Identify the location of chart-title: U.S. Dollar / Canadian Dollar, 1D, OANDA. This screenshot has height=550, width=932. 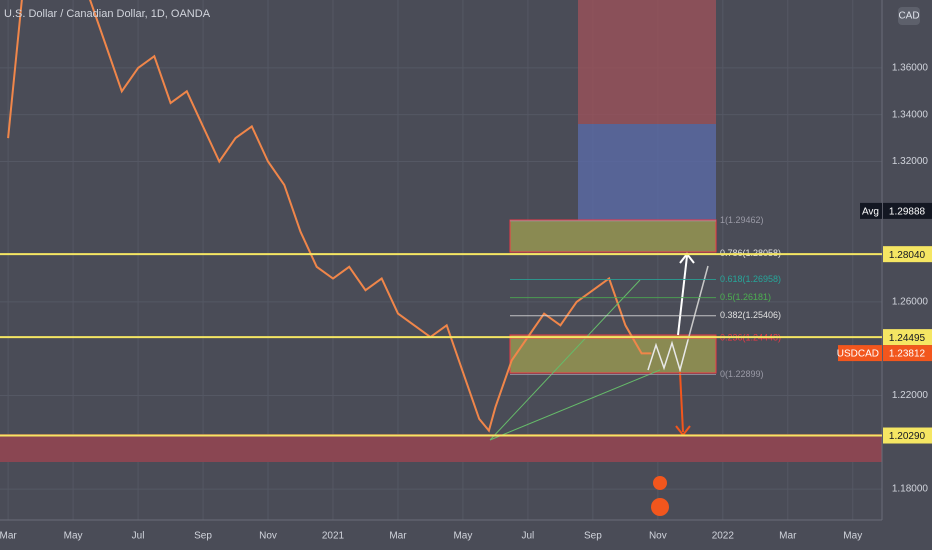
(107, 14).